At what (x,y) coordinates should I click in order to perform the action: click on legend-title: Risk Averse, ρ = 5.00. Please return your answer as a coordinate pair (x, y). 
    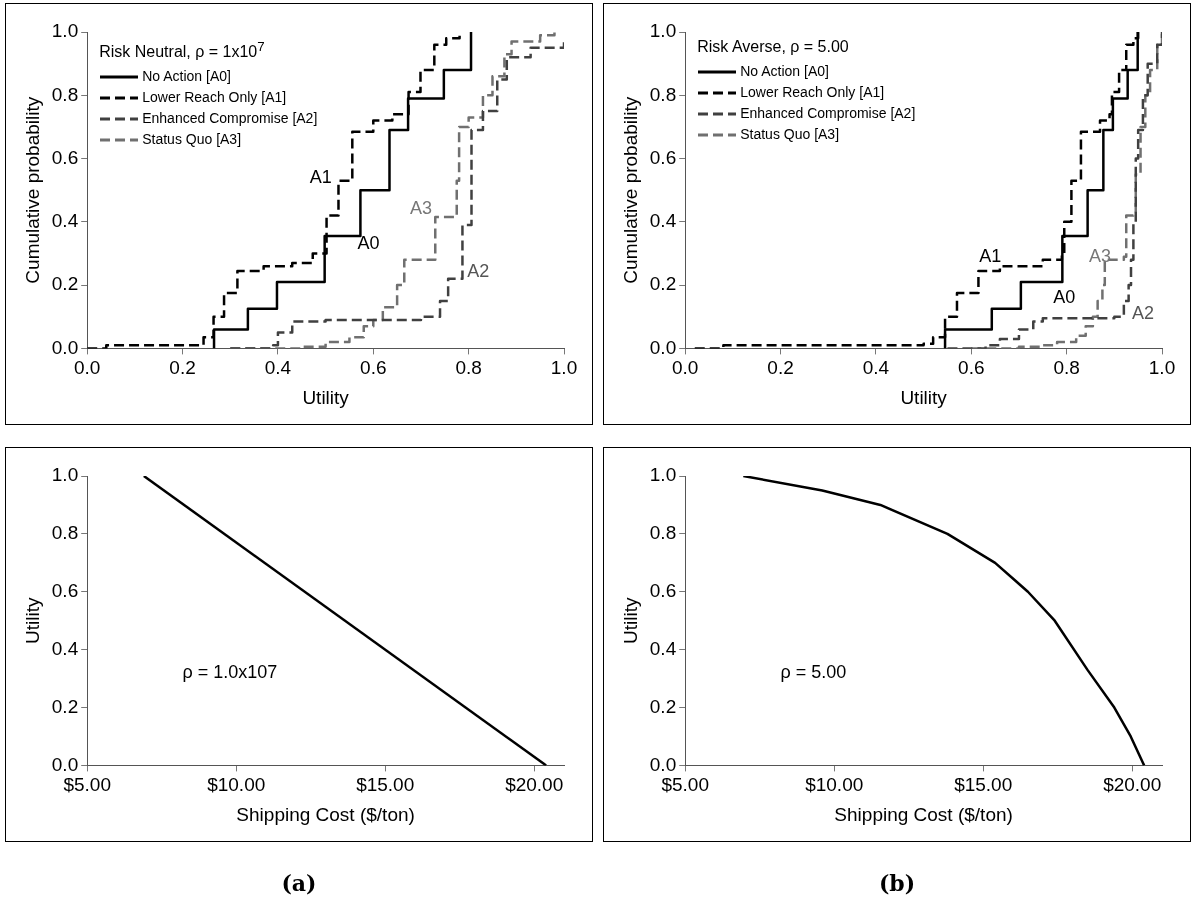
    Looking at the image, I should click on (773, 47).